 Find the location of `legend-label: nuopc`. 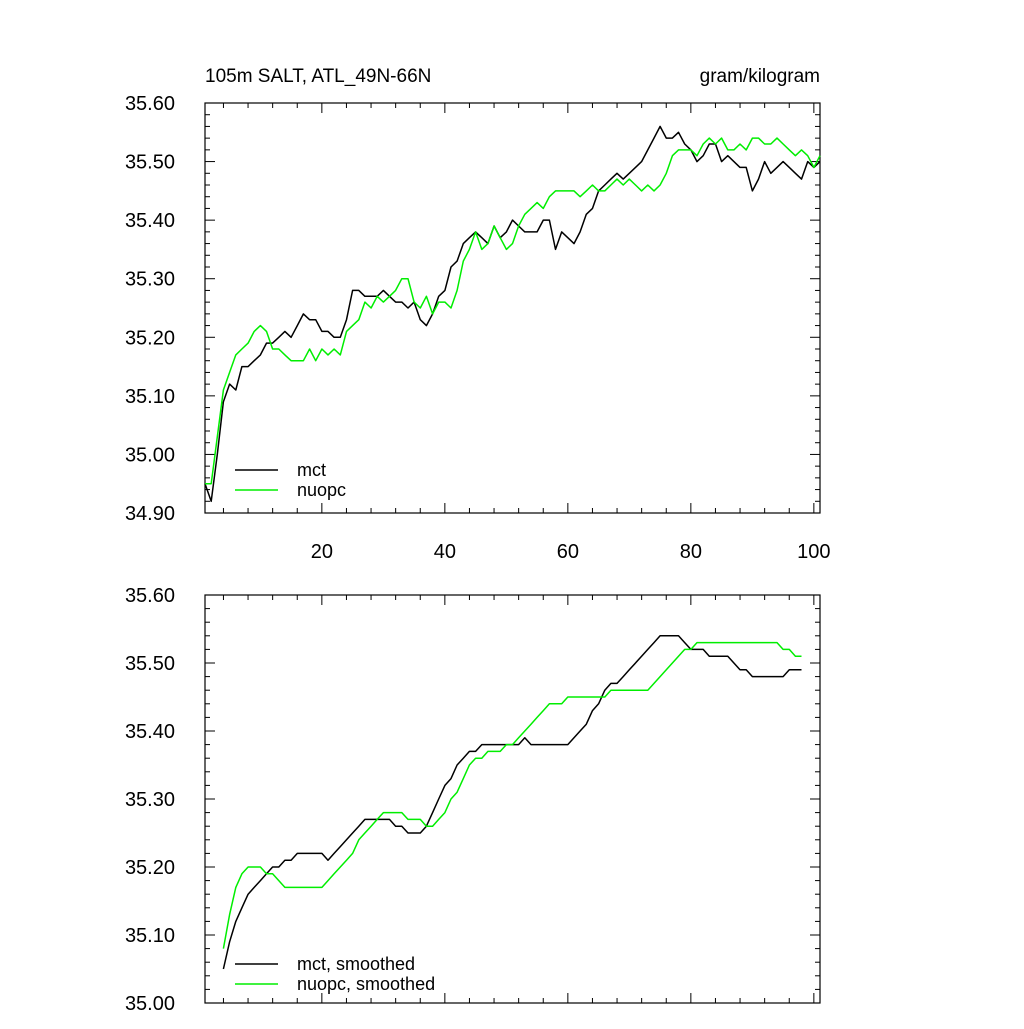

legend-label: nuopc is located at coordinates (321, 490).